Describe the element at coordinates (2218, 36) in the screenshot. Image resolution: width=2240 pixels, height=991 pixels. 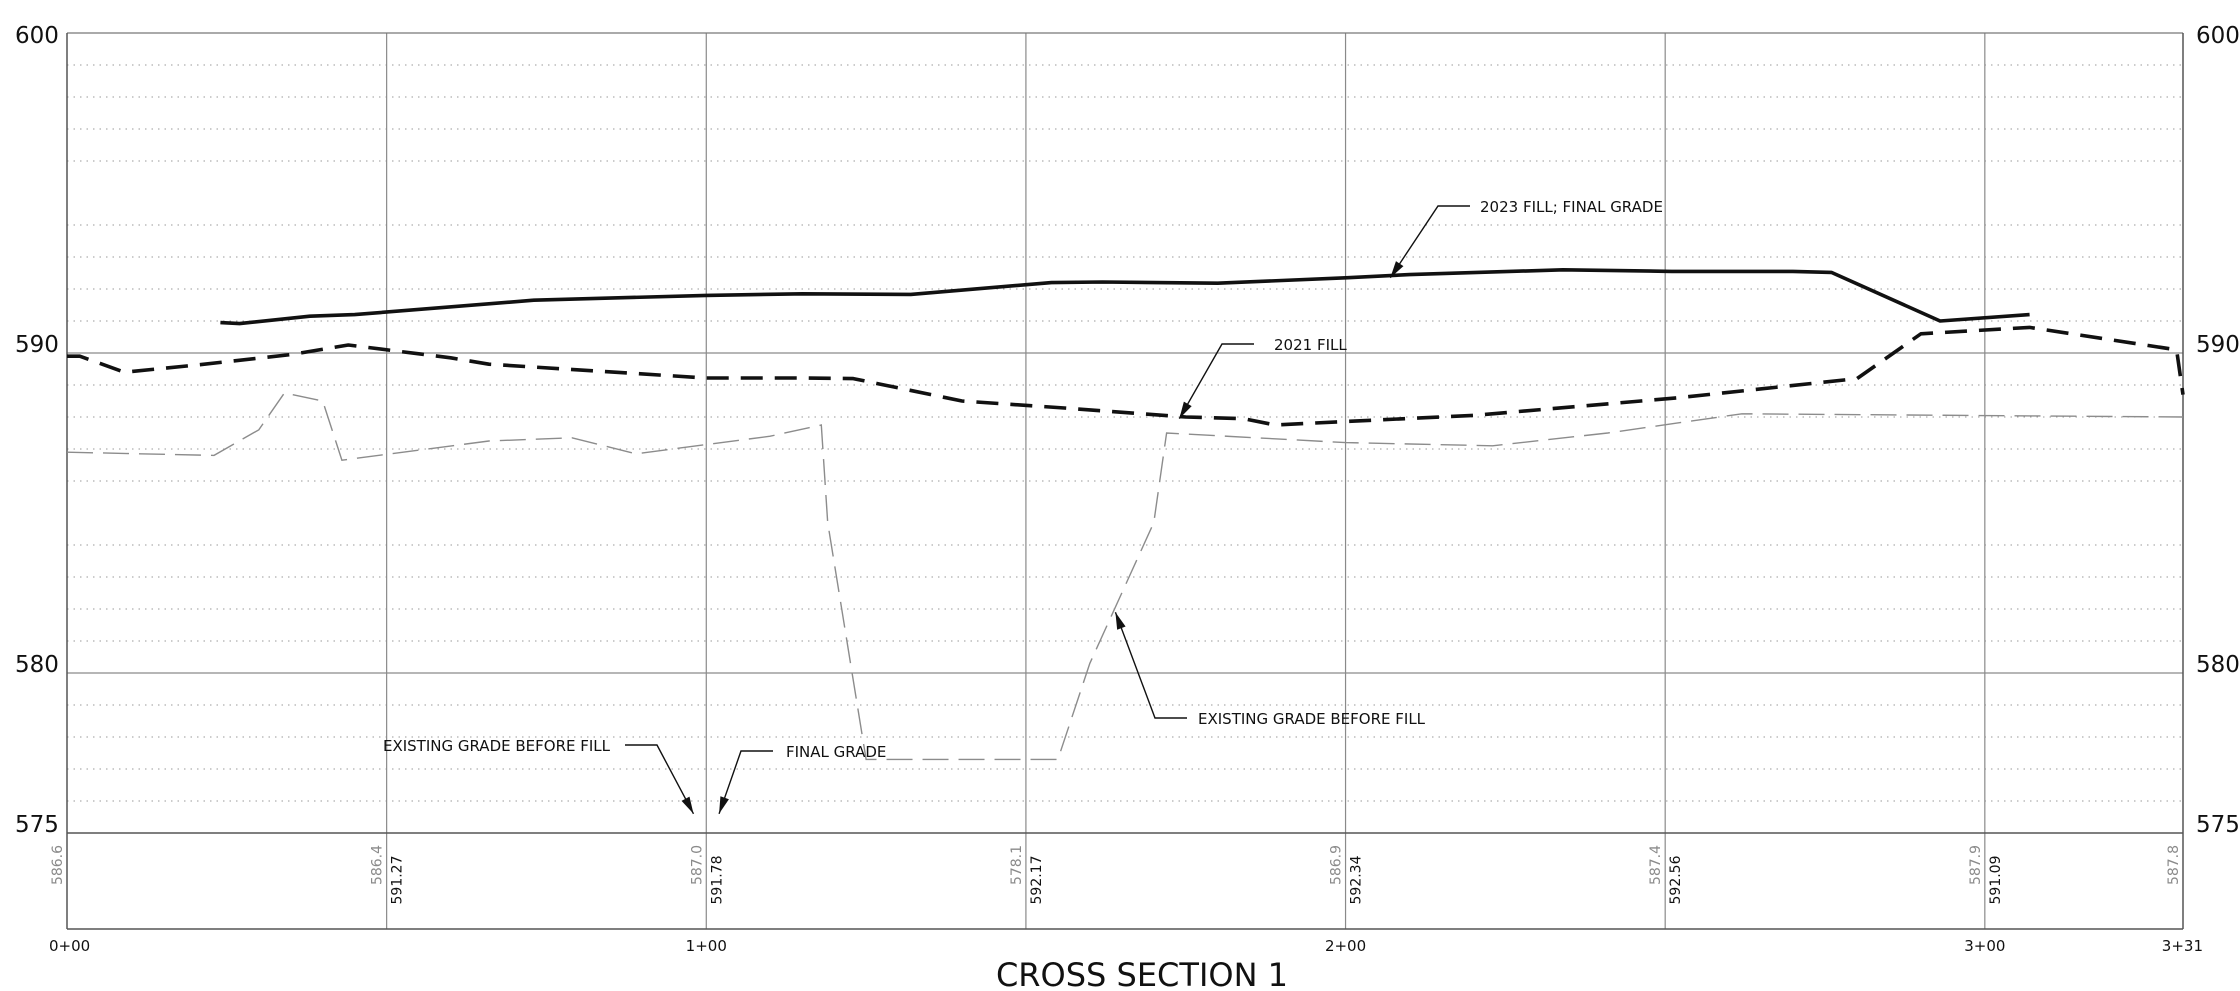
I see `y-tick-label-right: 600` at that location.